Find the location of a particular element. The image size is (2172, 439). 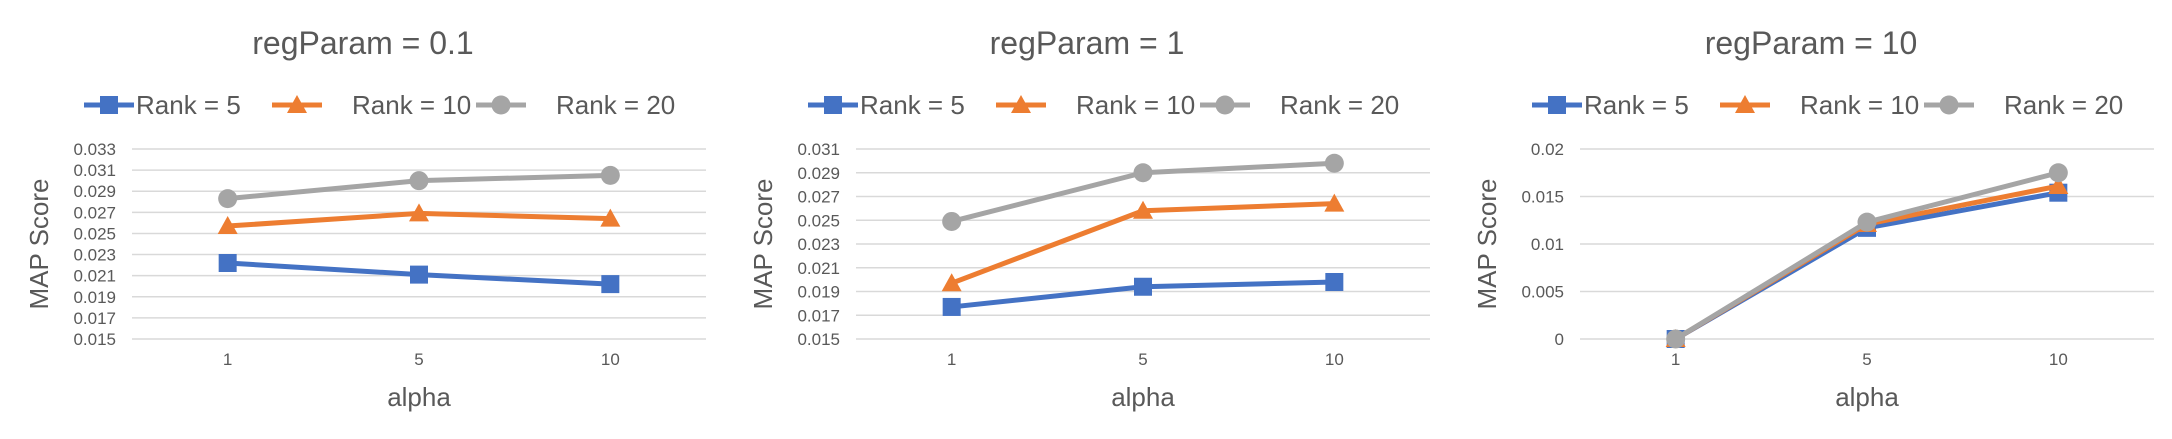

chart-title: regParam = 1 is located at coordinates (1087, 43).